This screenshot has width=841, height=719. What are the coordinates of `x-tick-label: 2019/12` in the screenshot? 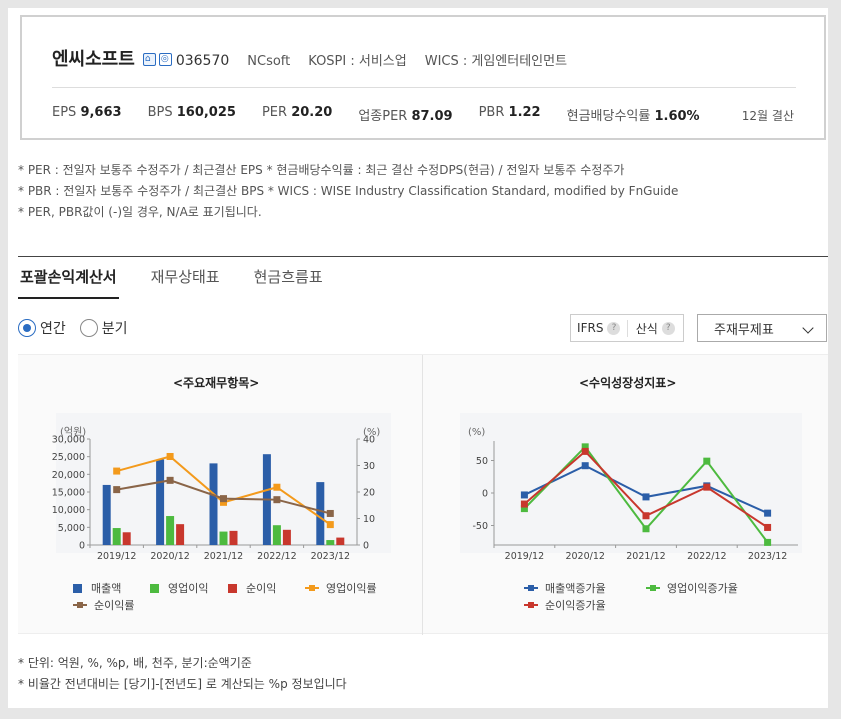 It's located at (524, 556).